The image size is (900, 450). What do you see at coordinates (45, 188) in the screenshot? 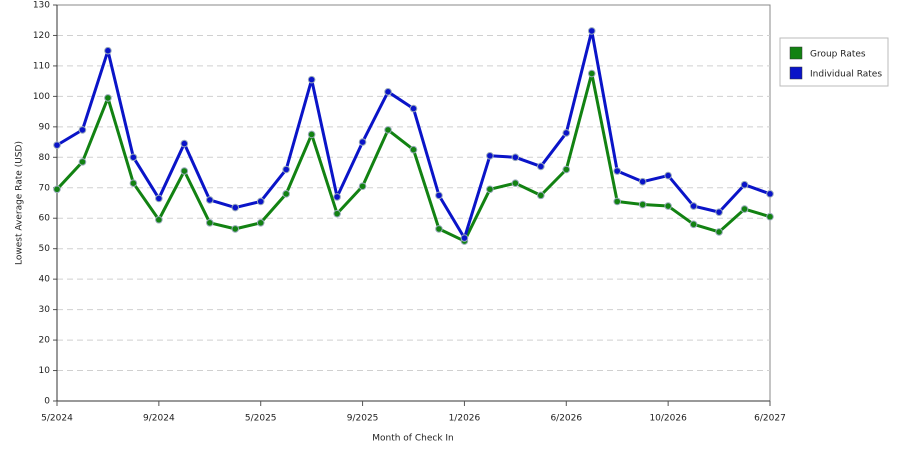
I see `y-tick-label: 70` at bounding box center [45, 188].